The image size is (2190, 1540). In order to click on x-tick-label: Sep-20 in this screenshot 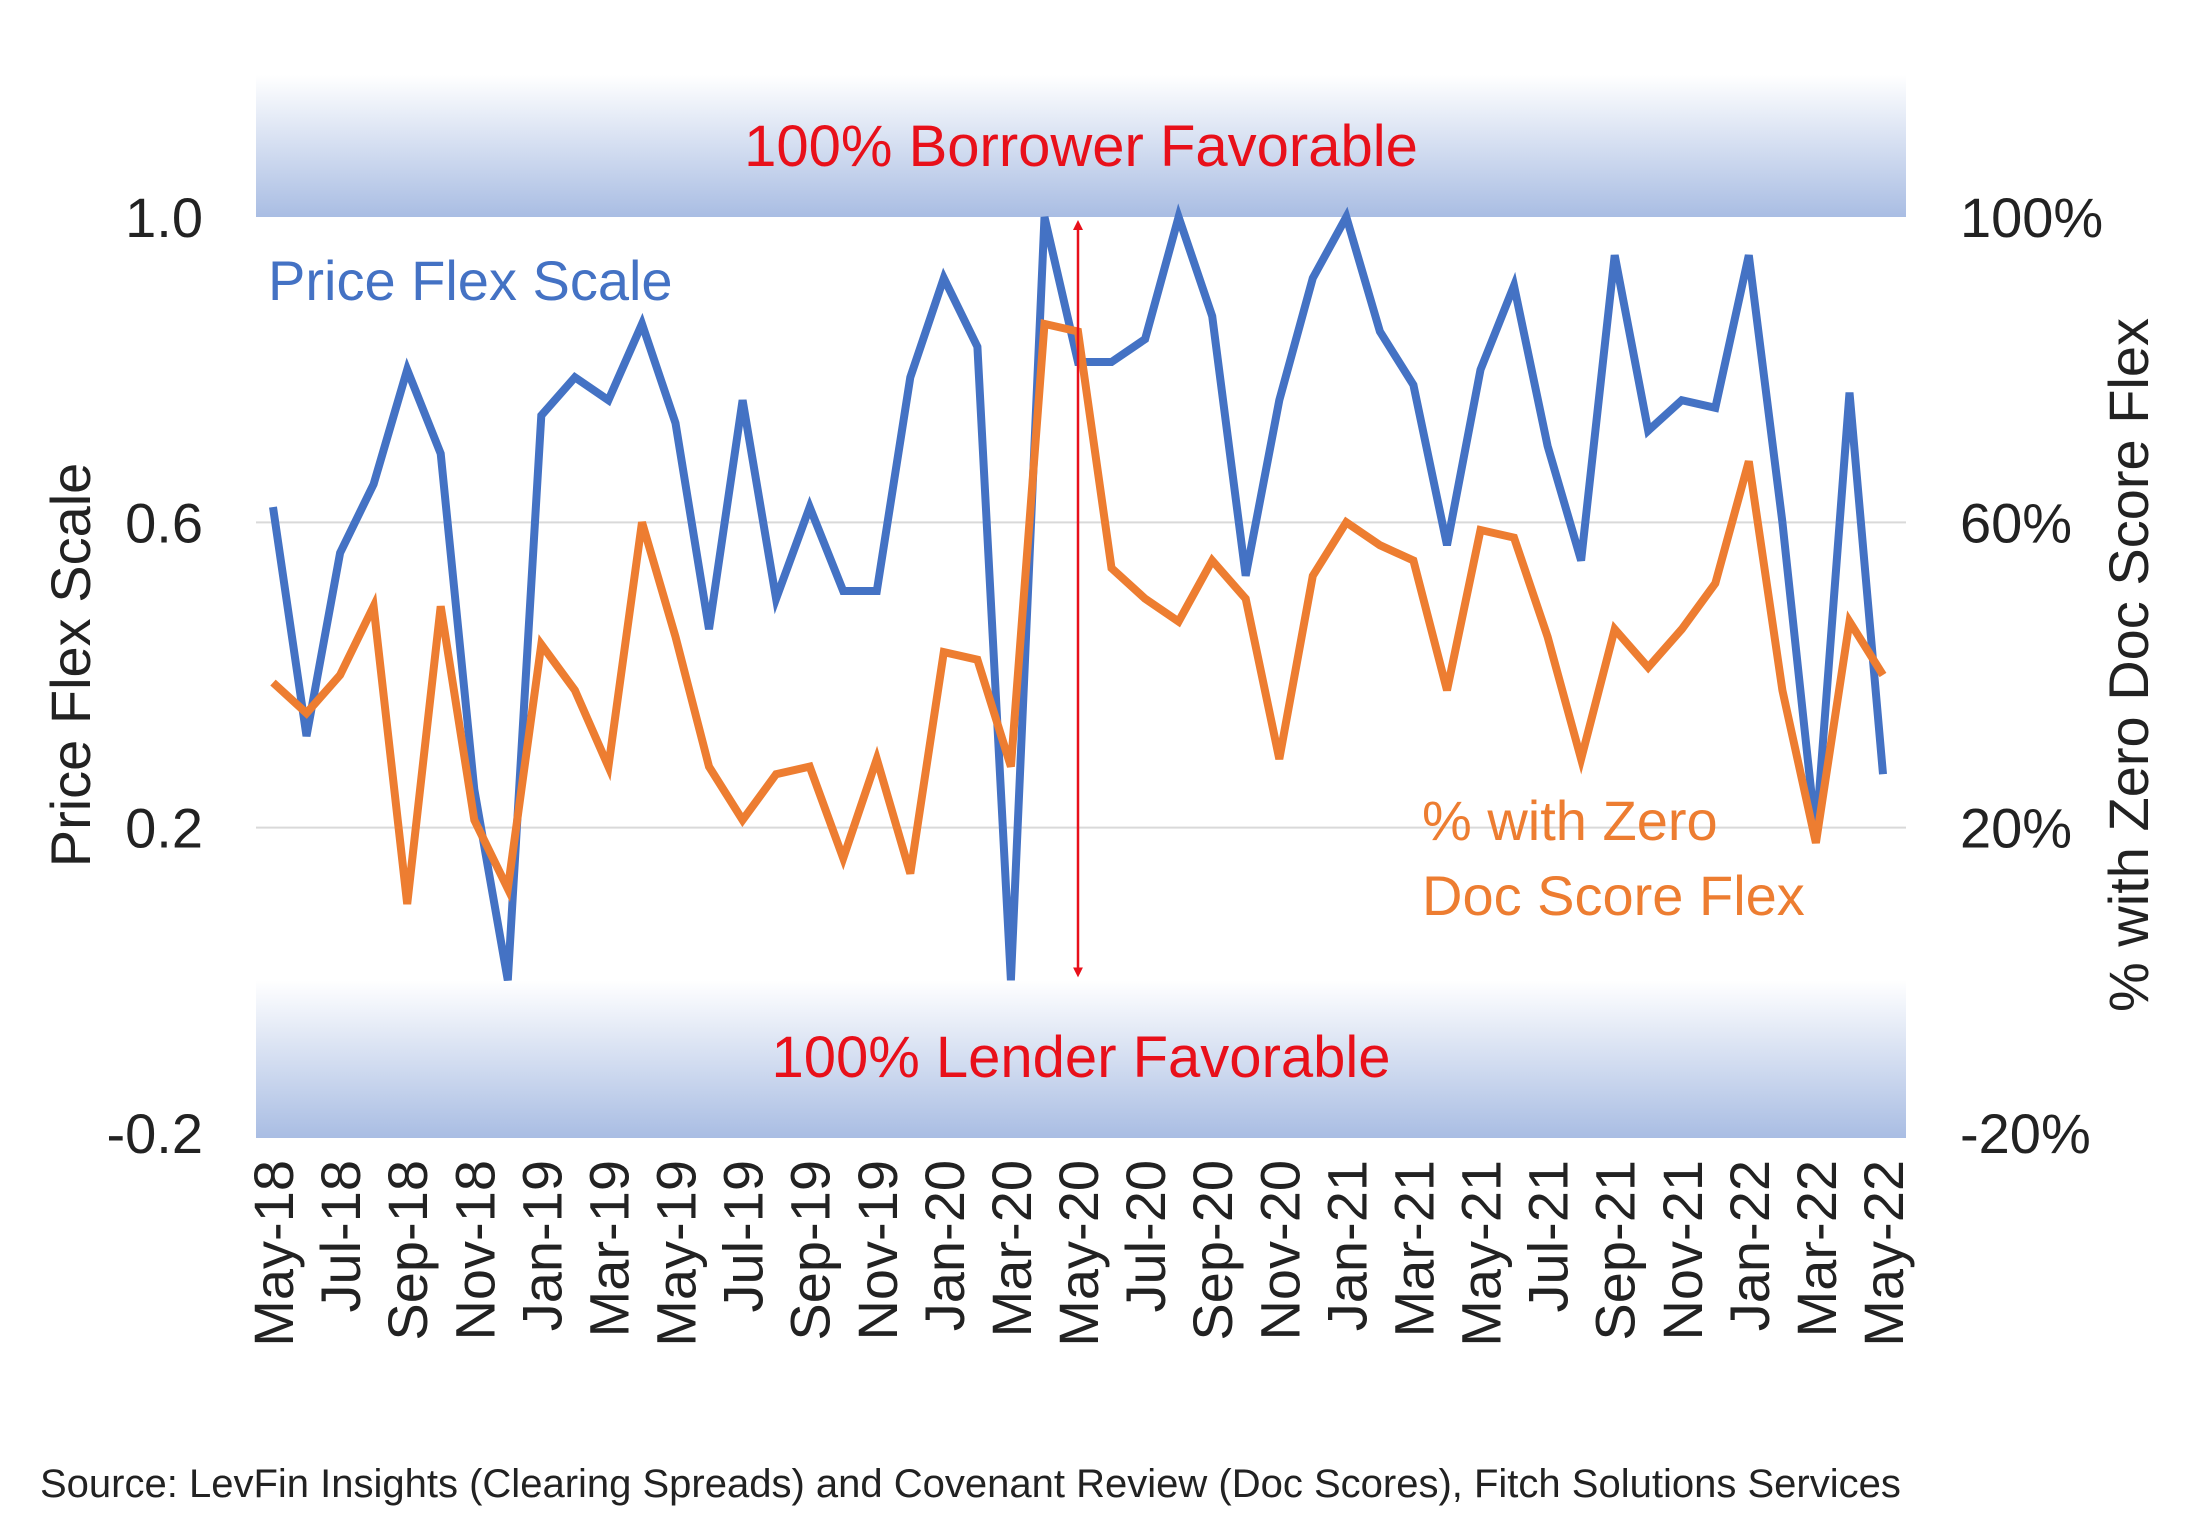, I will do `click(1212, 1250)`.